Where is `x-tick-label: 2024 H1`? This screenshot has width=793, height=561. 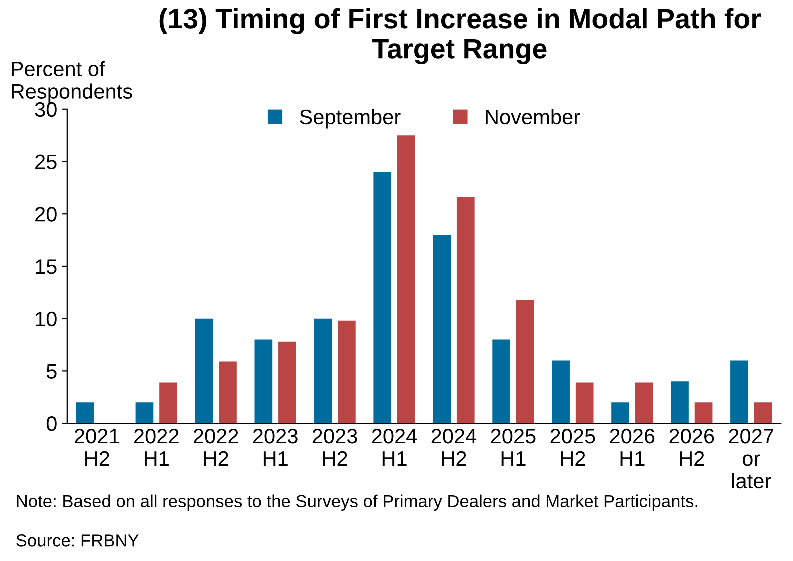 x-tick-label: 2024 H1 is located at coordinates (395, 447).